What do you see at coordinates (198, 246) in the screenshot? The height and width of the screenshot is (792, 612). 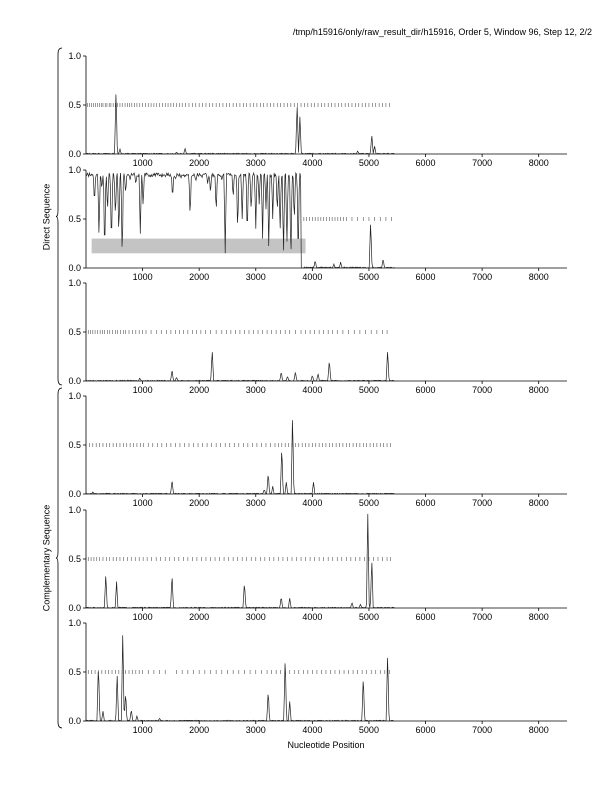 I see `highlight-band` at bounding box center [198, 246].